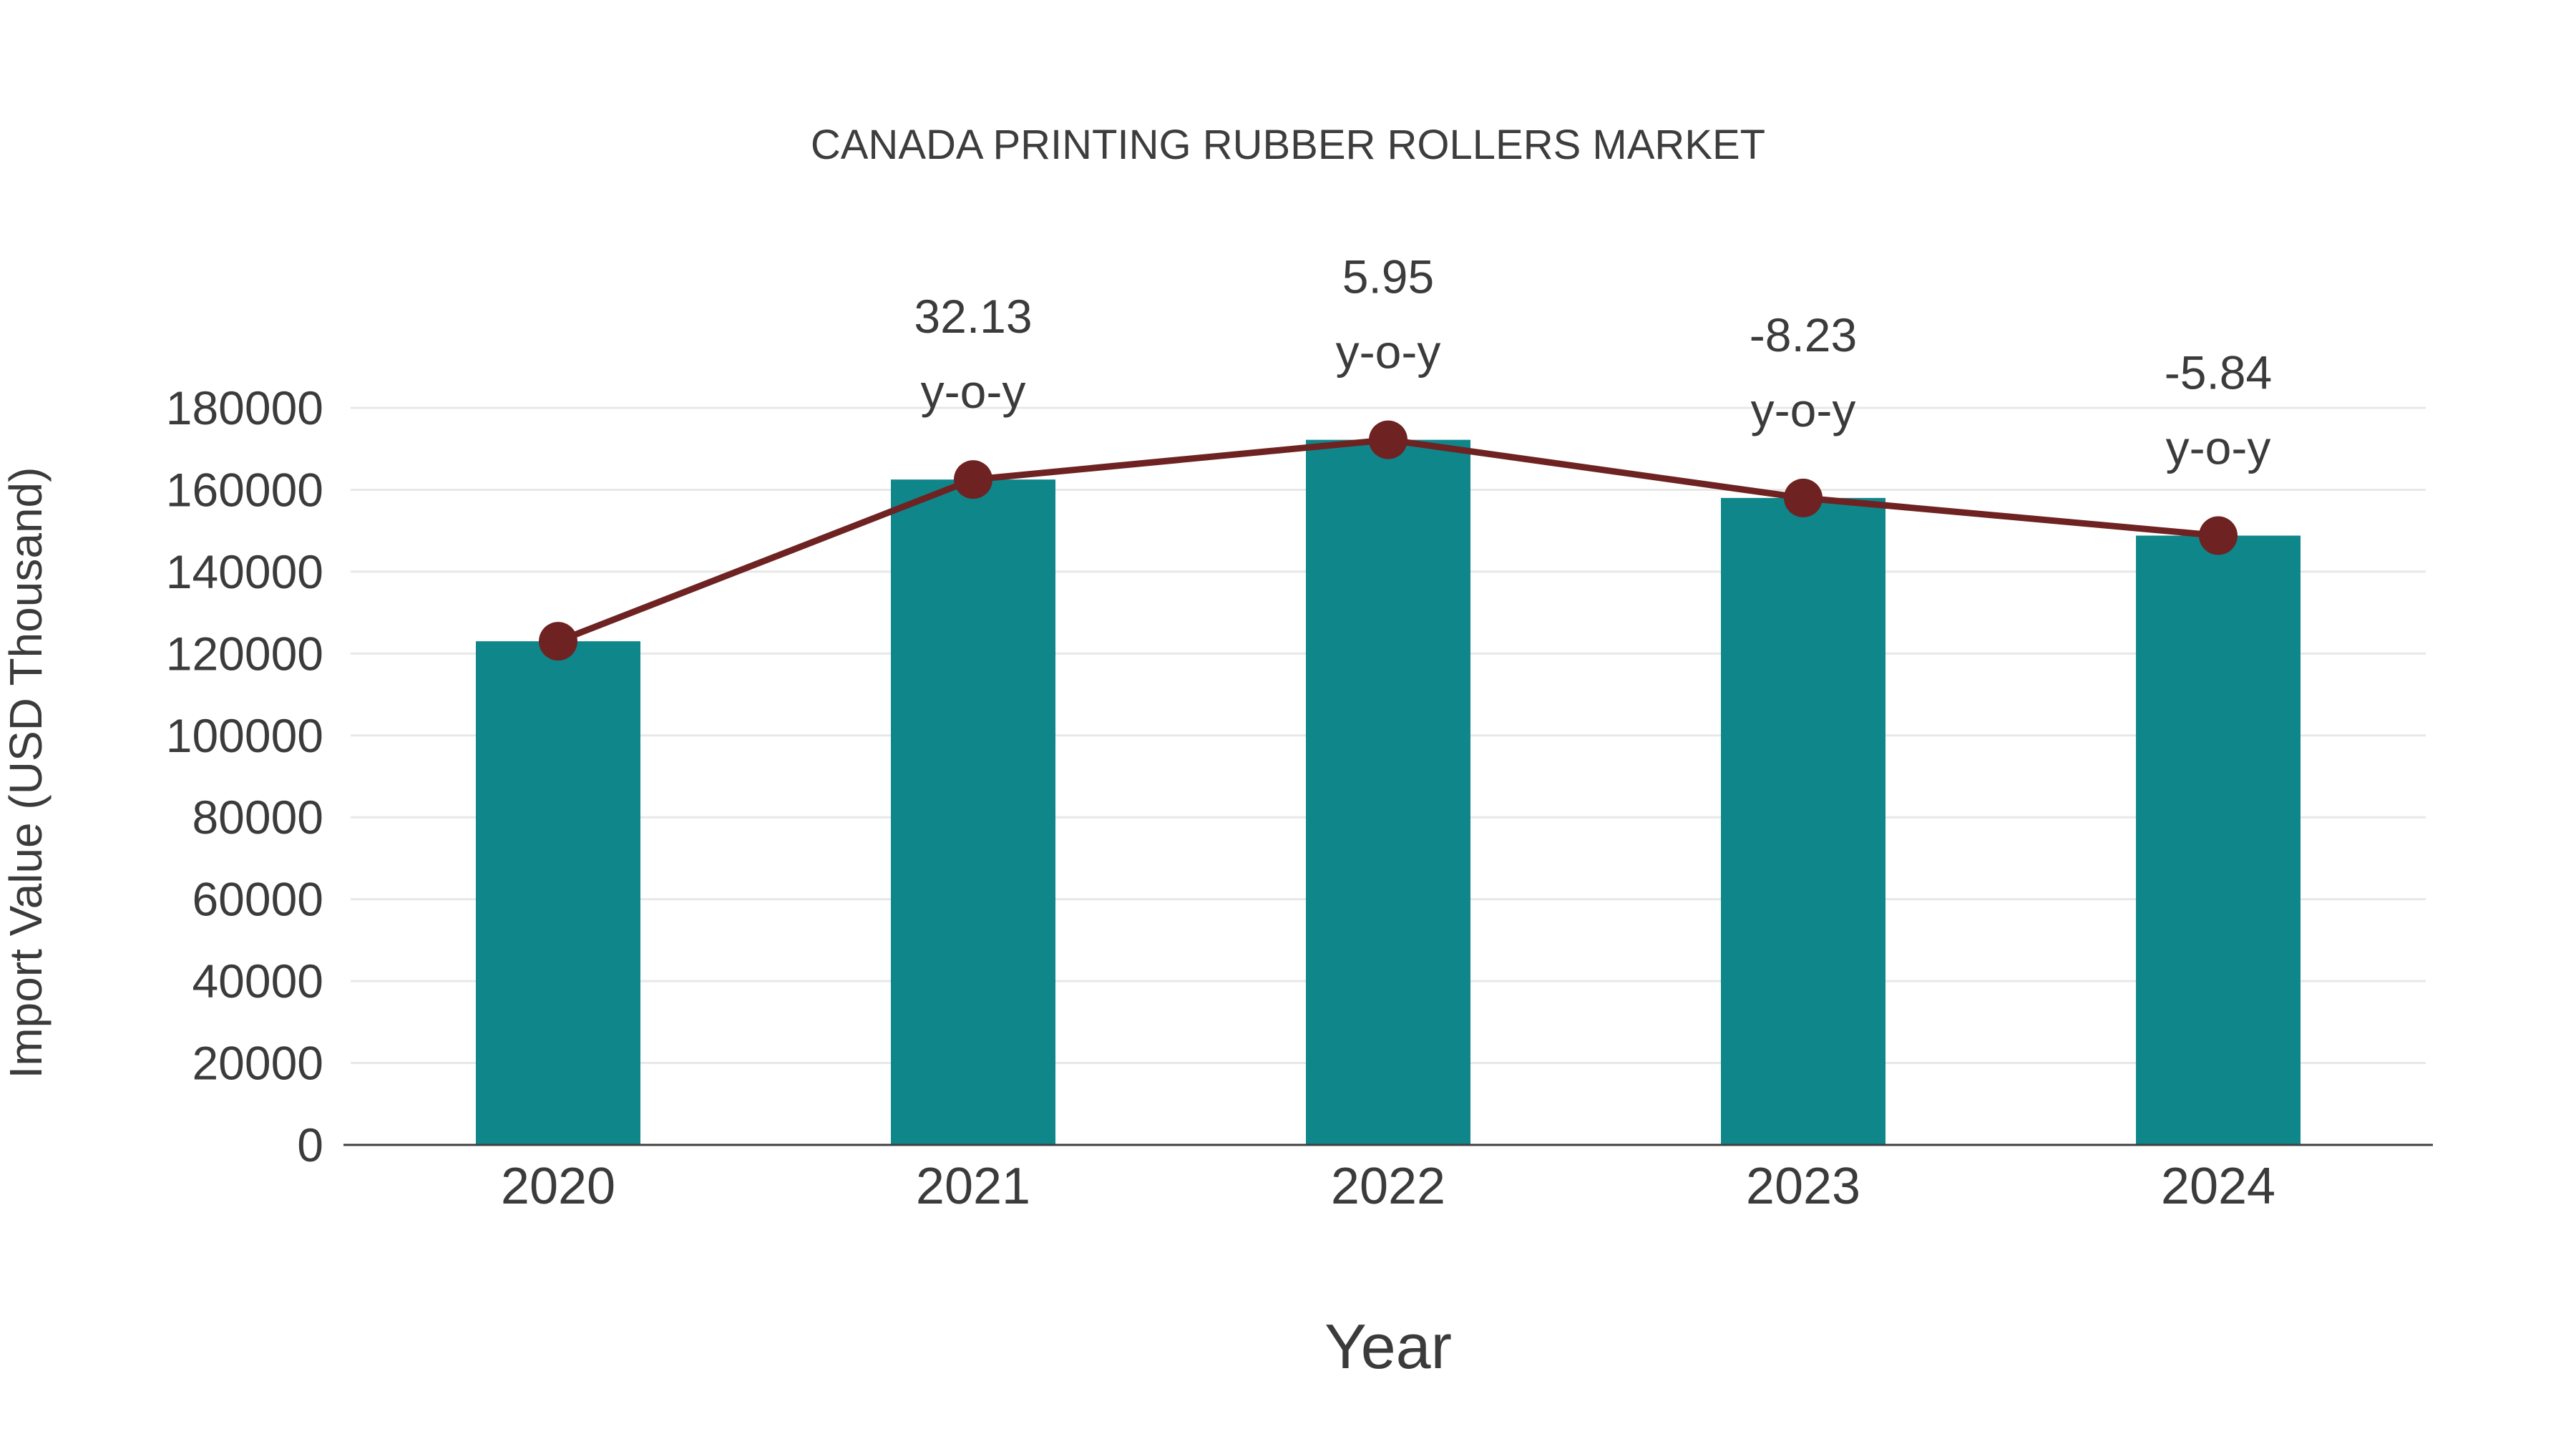  I want to click on annotation-value-2022: 5.95, so click(1388, 276).